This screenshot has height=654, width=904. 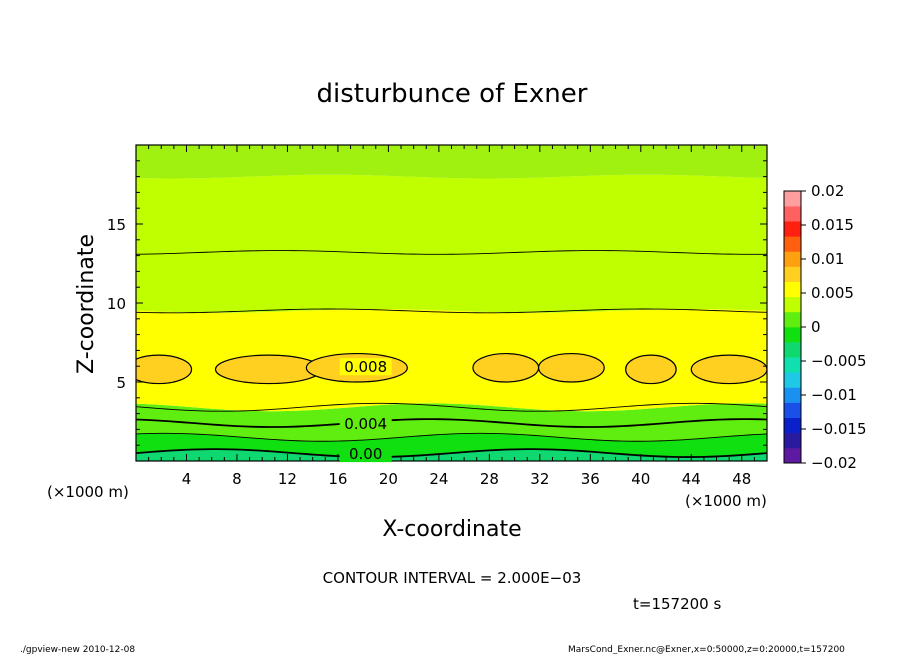 I want to click on x-tick-label: 8, so click(x=237, y=479).